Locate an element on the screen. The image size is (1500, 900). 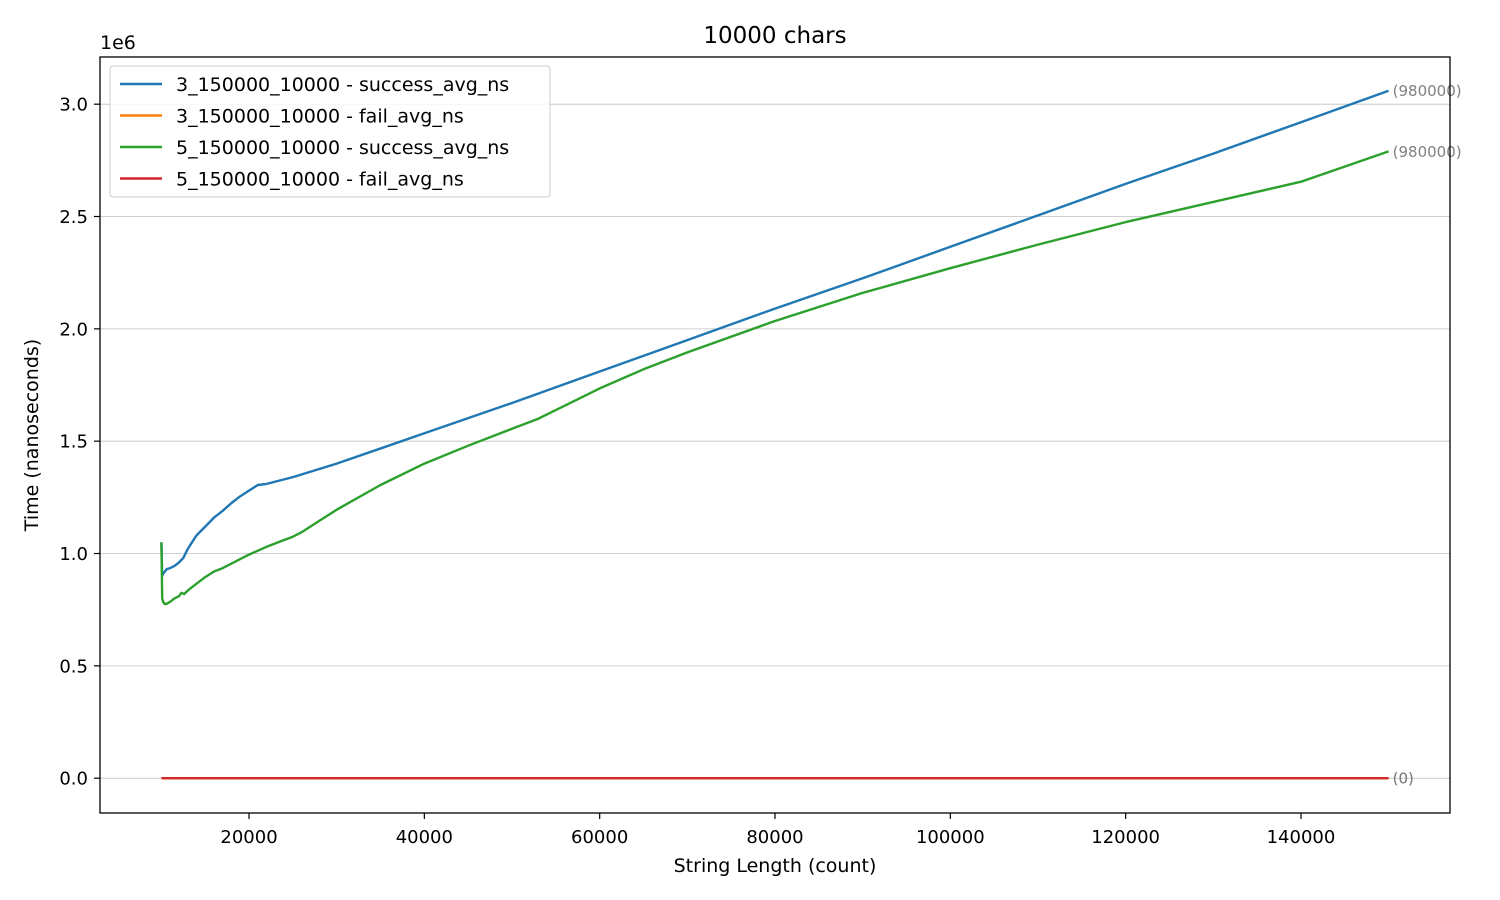
chart-title: 10000 chars is located at coordinates (774, 36).